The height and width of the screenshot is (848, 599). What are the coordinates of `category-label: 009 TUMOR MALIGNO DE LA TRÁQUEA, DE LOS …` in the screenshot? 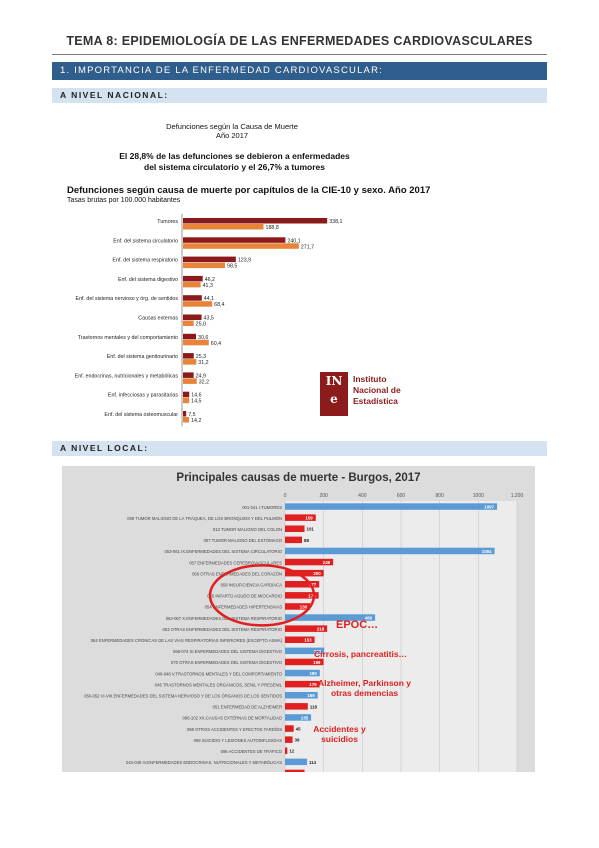 It's located at (204, 518).